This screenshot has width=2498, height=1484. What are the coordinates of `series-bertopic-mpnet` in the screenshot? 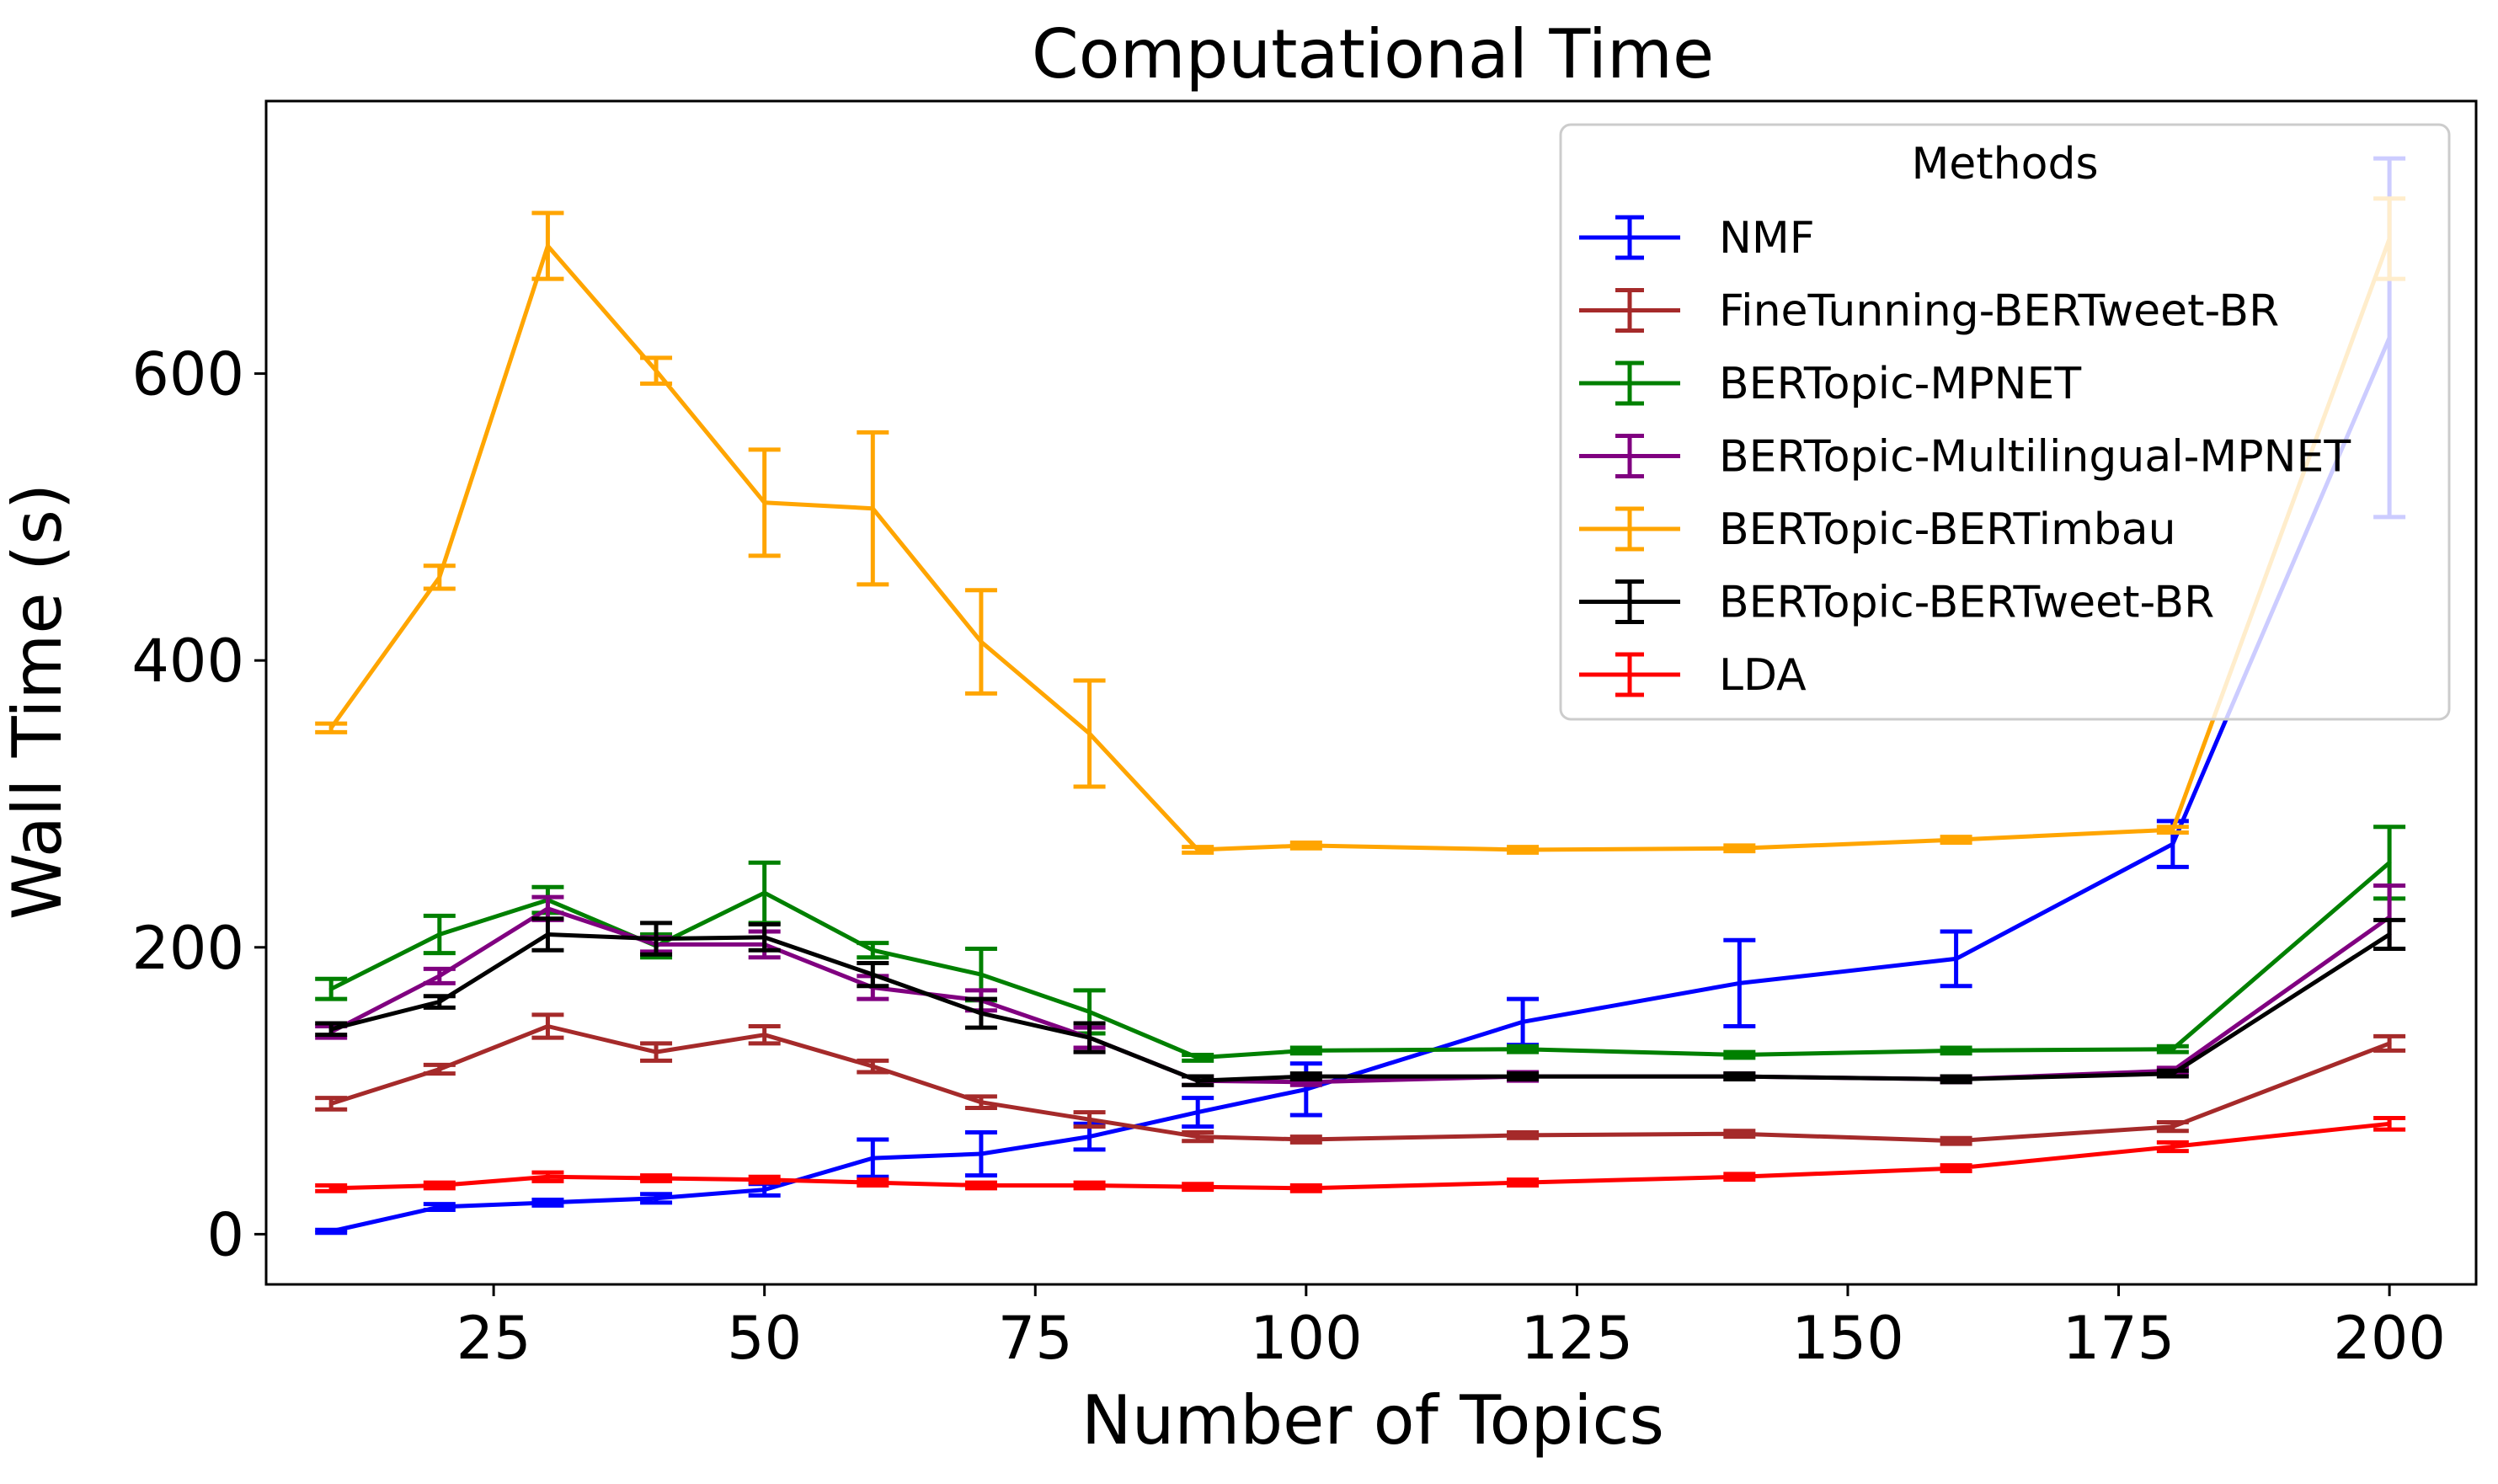 It's located at (1360, 944).